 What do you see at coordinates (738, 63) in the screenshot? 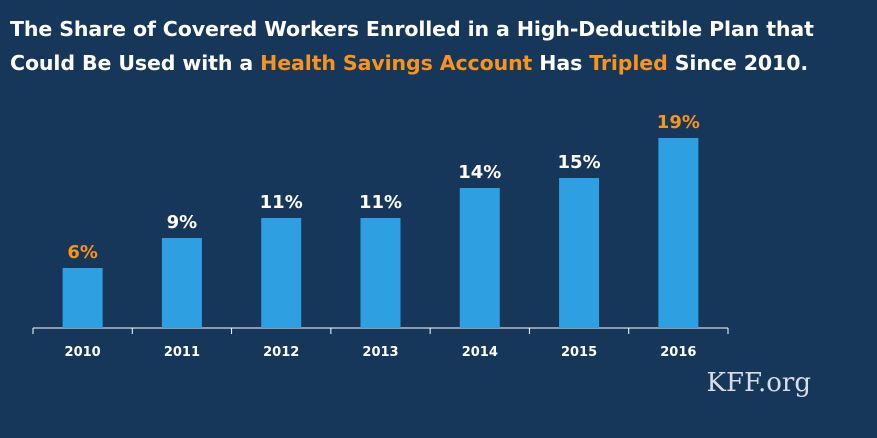
I see `title-text-3: Since 2010.` at bounding box center [738, 63].